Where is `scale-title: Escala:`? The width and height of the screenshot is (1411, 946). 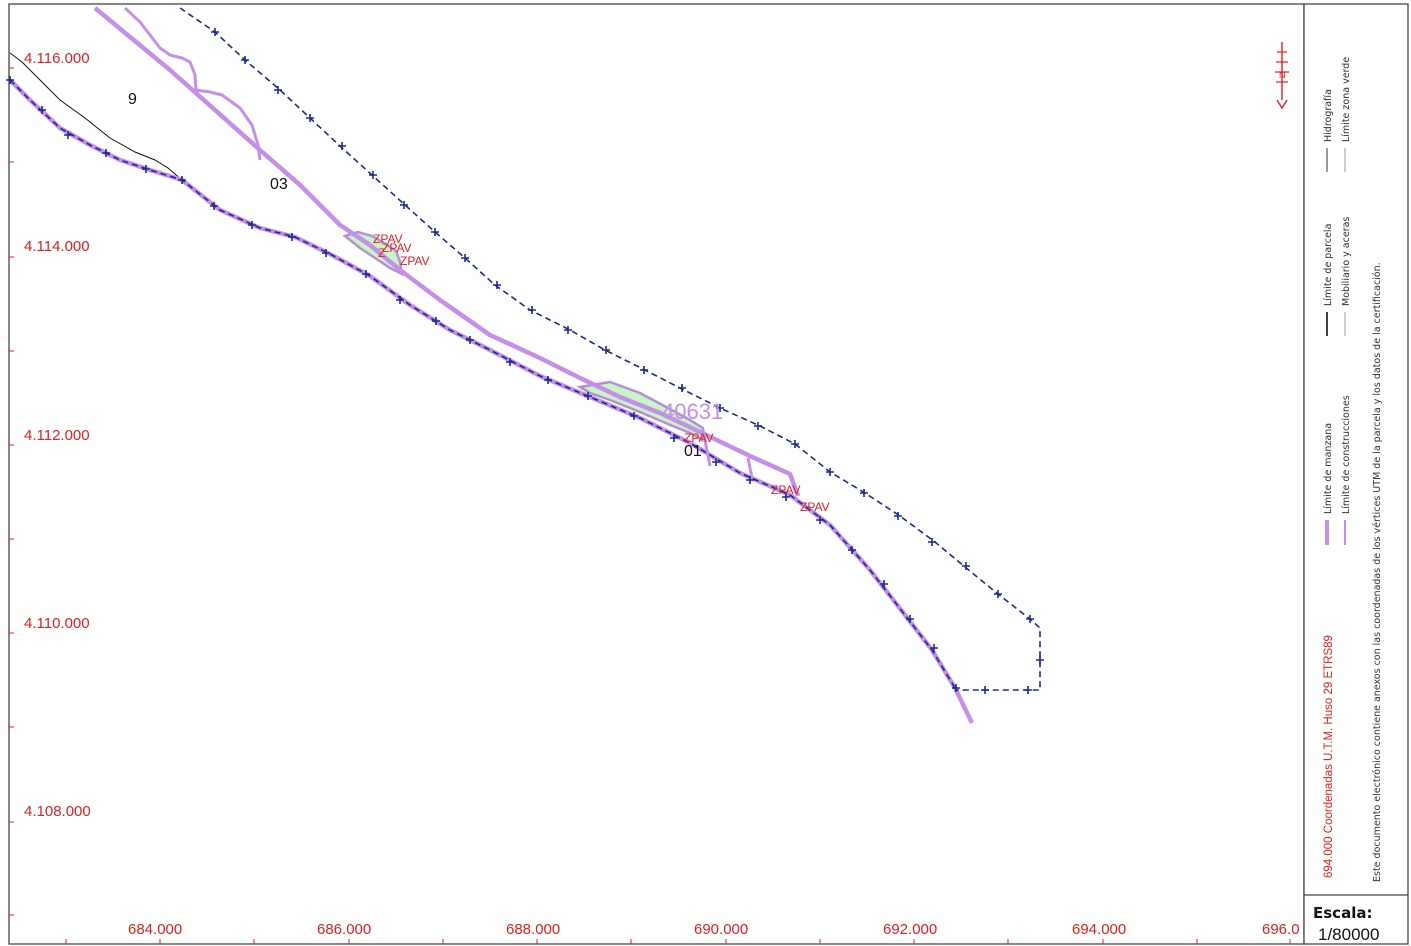 scale-title: Escala: is located at coordinates (1342, 913).